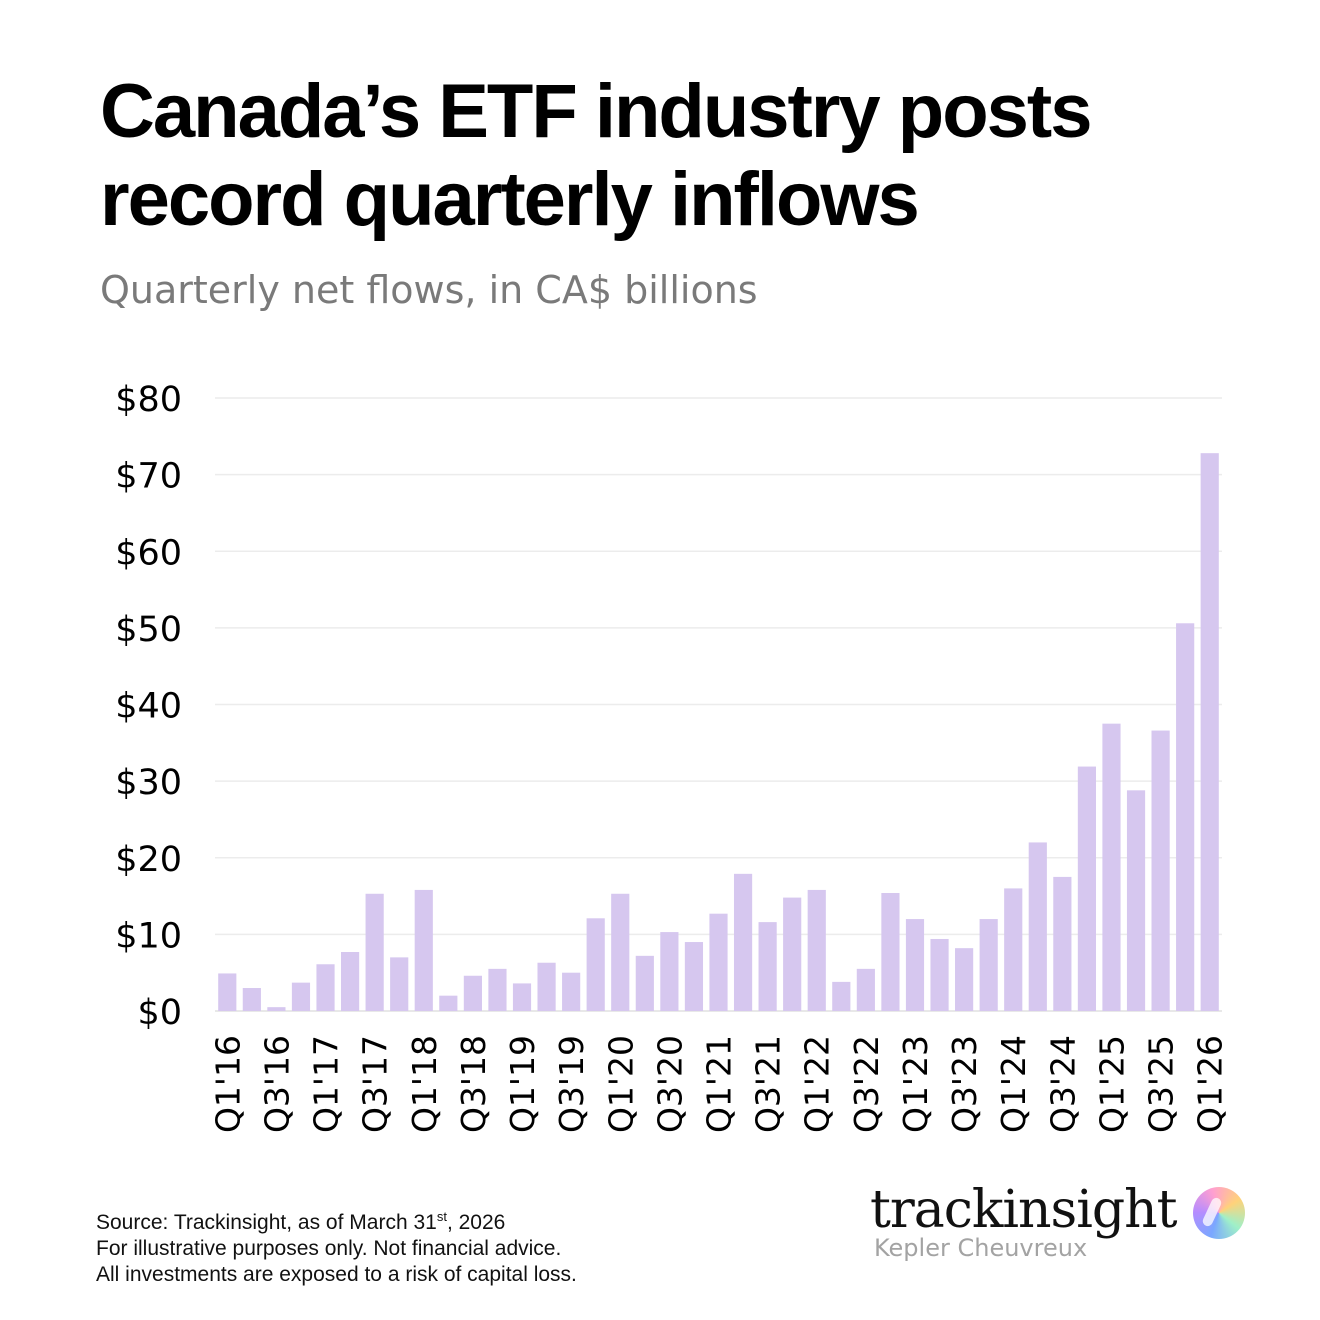 This screenshot has width=1320, height=1320. I want to click on x-tick-label: Q1'26, so click(1210, 1084).